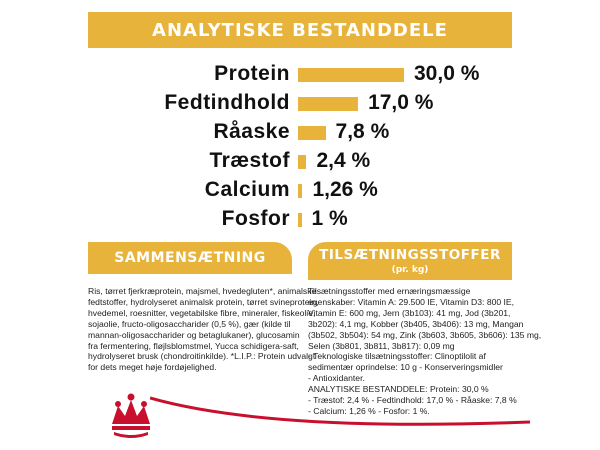 This screenshot has width=600, height=450. I want to click on nutrient-value: 30,0 %, so click(447, 73).